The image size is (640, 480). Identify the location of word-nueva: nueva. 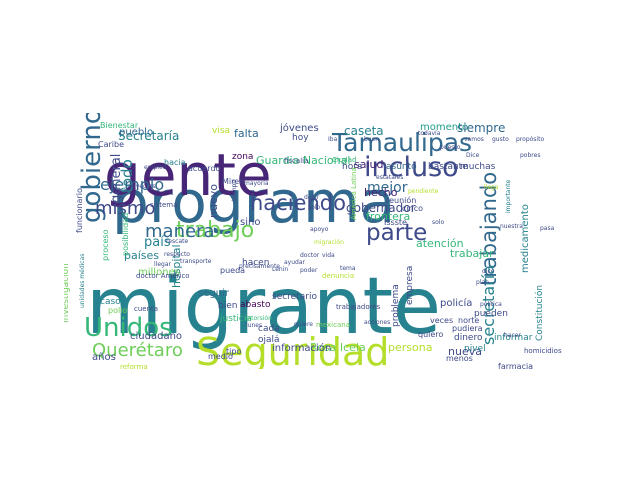
(465, 351).